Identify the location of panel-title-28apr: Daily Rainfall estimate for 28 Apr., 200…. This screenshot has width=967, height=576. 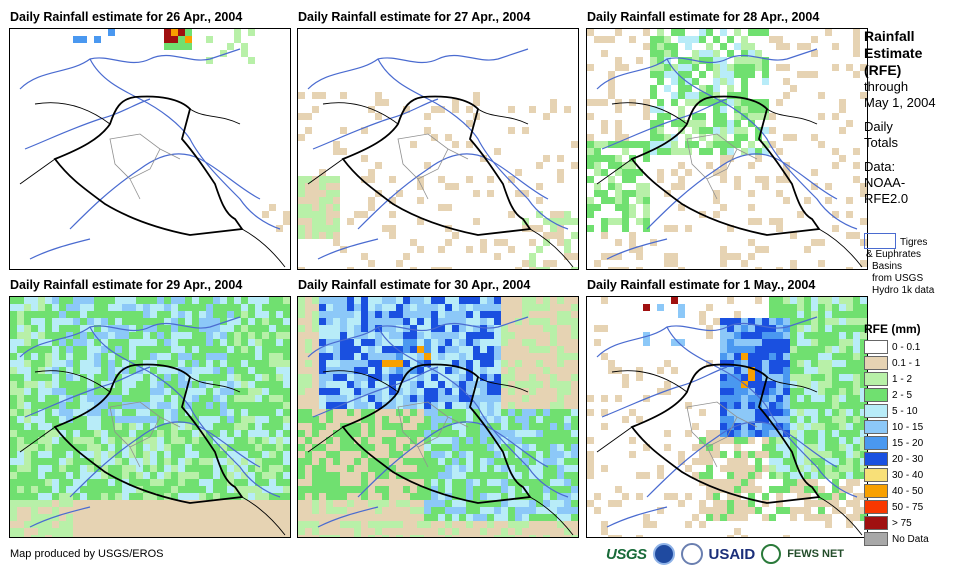
(703, 17).